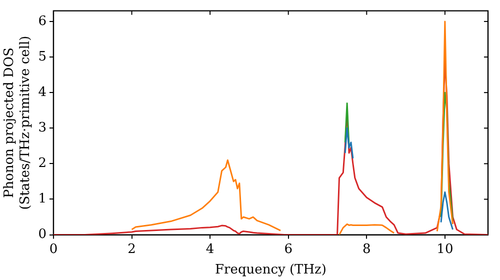 This screenshot has width=500, height=280. I want to click on x-tick-label: 2, so click(132, 249).